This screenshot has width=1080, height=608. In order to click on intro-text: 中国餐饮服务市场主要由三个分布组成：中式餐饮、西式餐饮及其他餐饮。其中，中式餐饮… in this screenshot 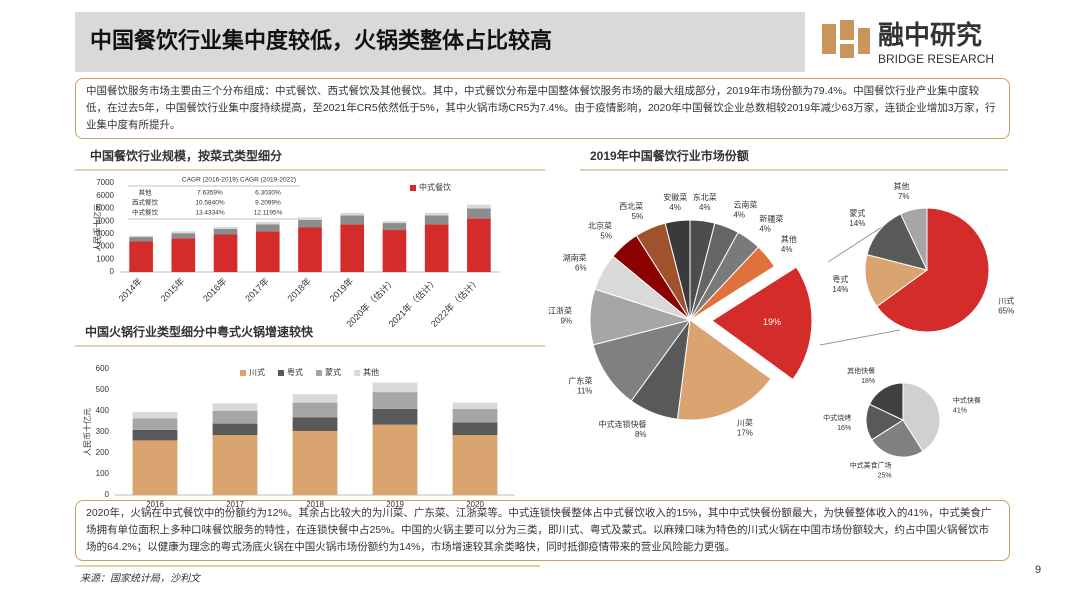, I will do `click(542, 108)`.